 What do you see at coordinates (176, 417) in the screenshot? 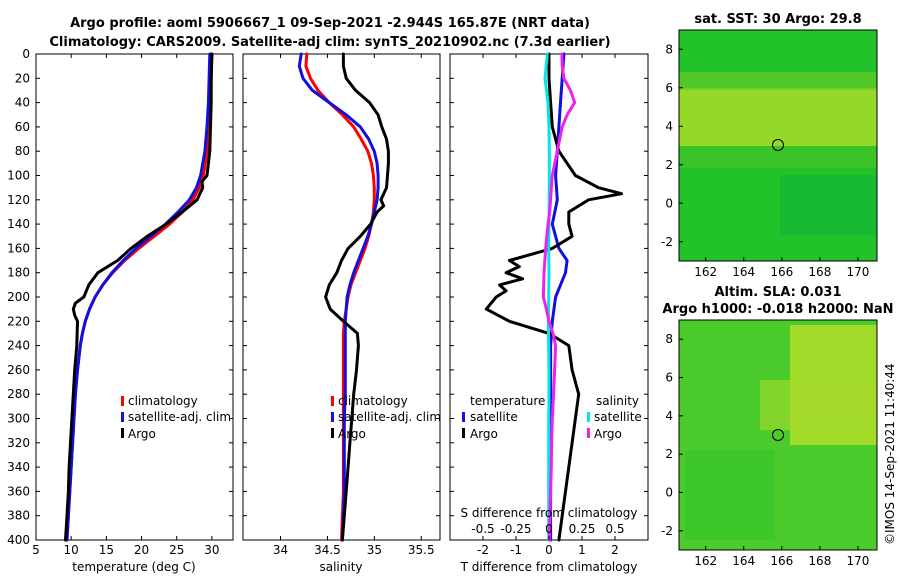
I see `temperature-legend: climatology satellite-adj. clim Argo` at bounding box center [176, 417].